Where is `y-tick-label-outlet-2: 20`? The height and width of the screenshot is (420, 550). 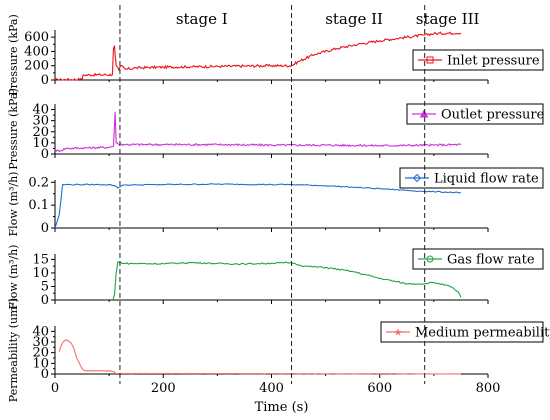 y-tick-label-outlet-2: 20 is located at coordinates (40, 132).